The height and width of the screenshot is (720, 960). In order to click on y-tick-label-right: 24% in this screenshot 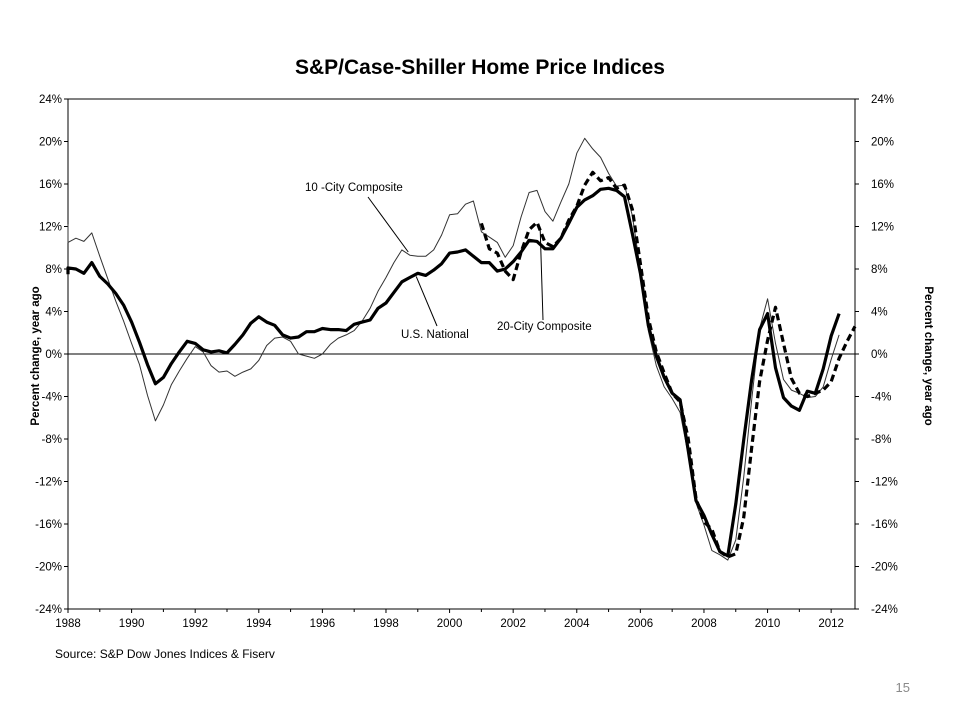, I will do `click(882, 100)`.